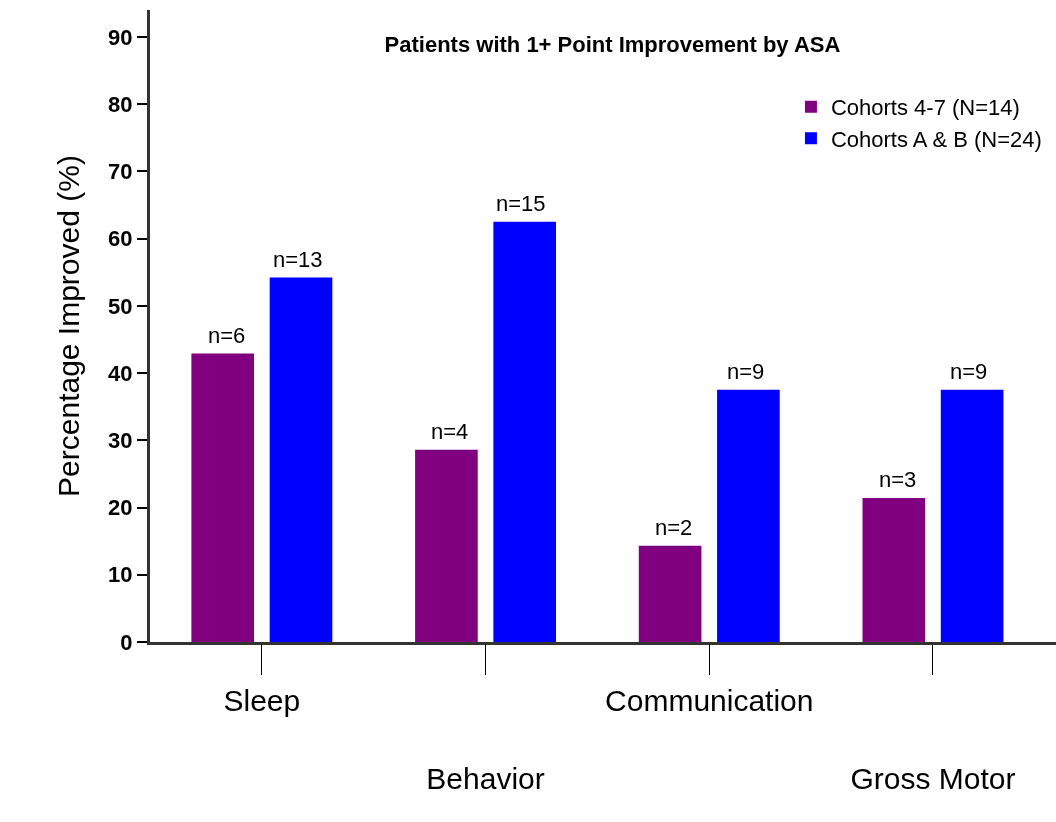 The image size is (1056, 822). What do you see at coordinates (898, 479) in the screenshot?
I see `annotation: n=3` at bounding box center [898, 479].